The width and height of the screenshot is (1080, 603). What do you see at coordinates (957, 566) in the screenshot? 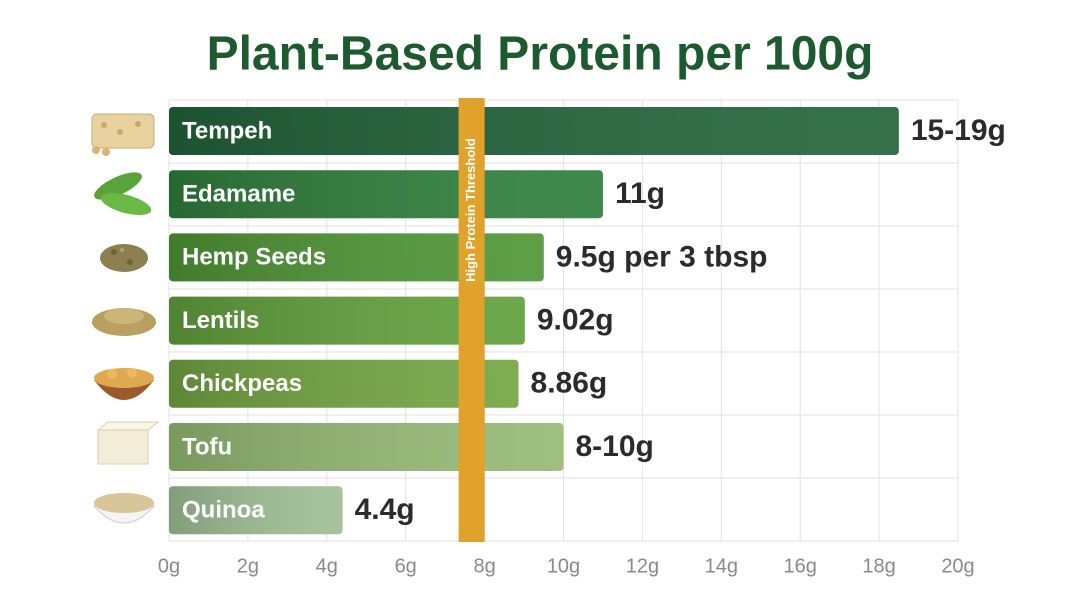
I see `x-tick-label: 20g` at bounding box center [957, 566].